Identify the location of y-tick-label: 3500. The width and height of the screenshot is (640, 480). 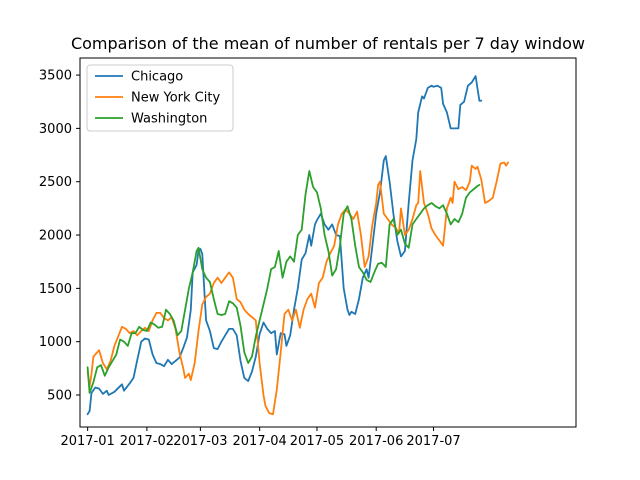
(55, 76).